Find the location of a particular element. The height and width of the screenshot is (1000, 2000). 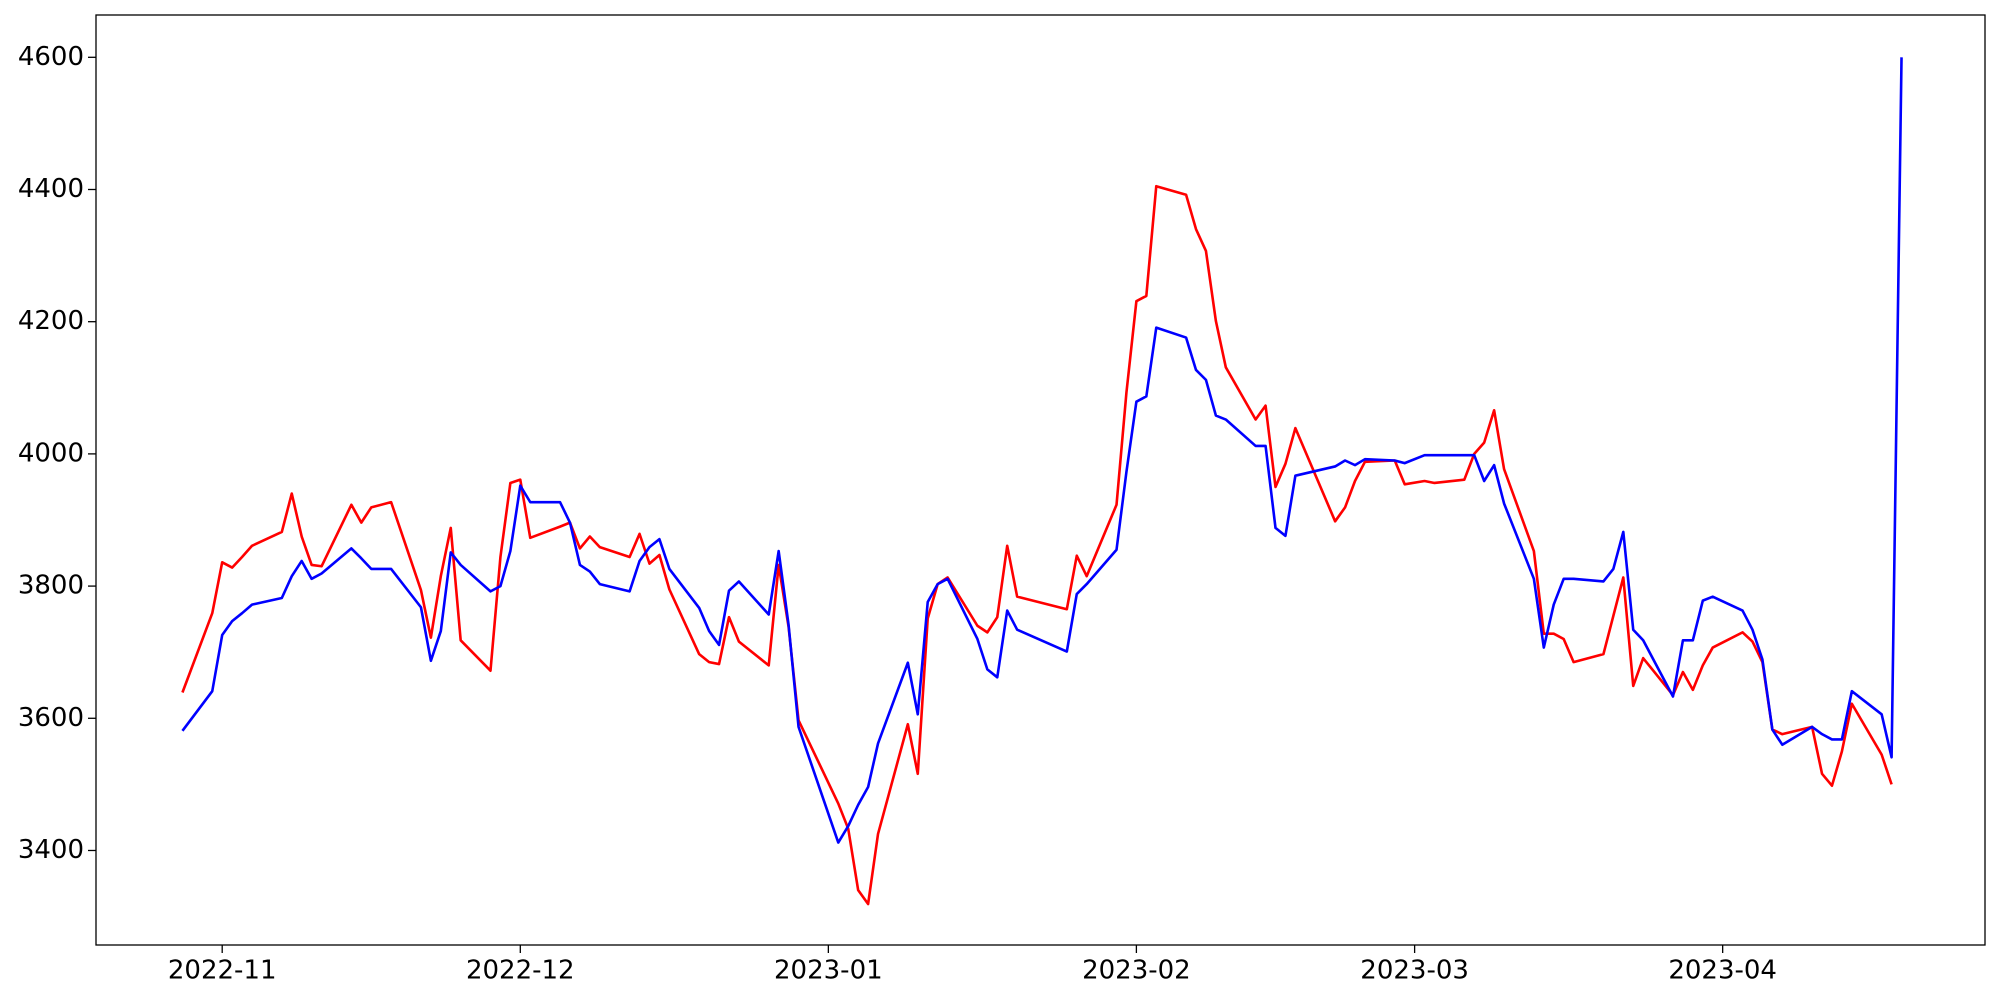

x-tick-label: 2023-02 is located at coordinates (1136, 971).